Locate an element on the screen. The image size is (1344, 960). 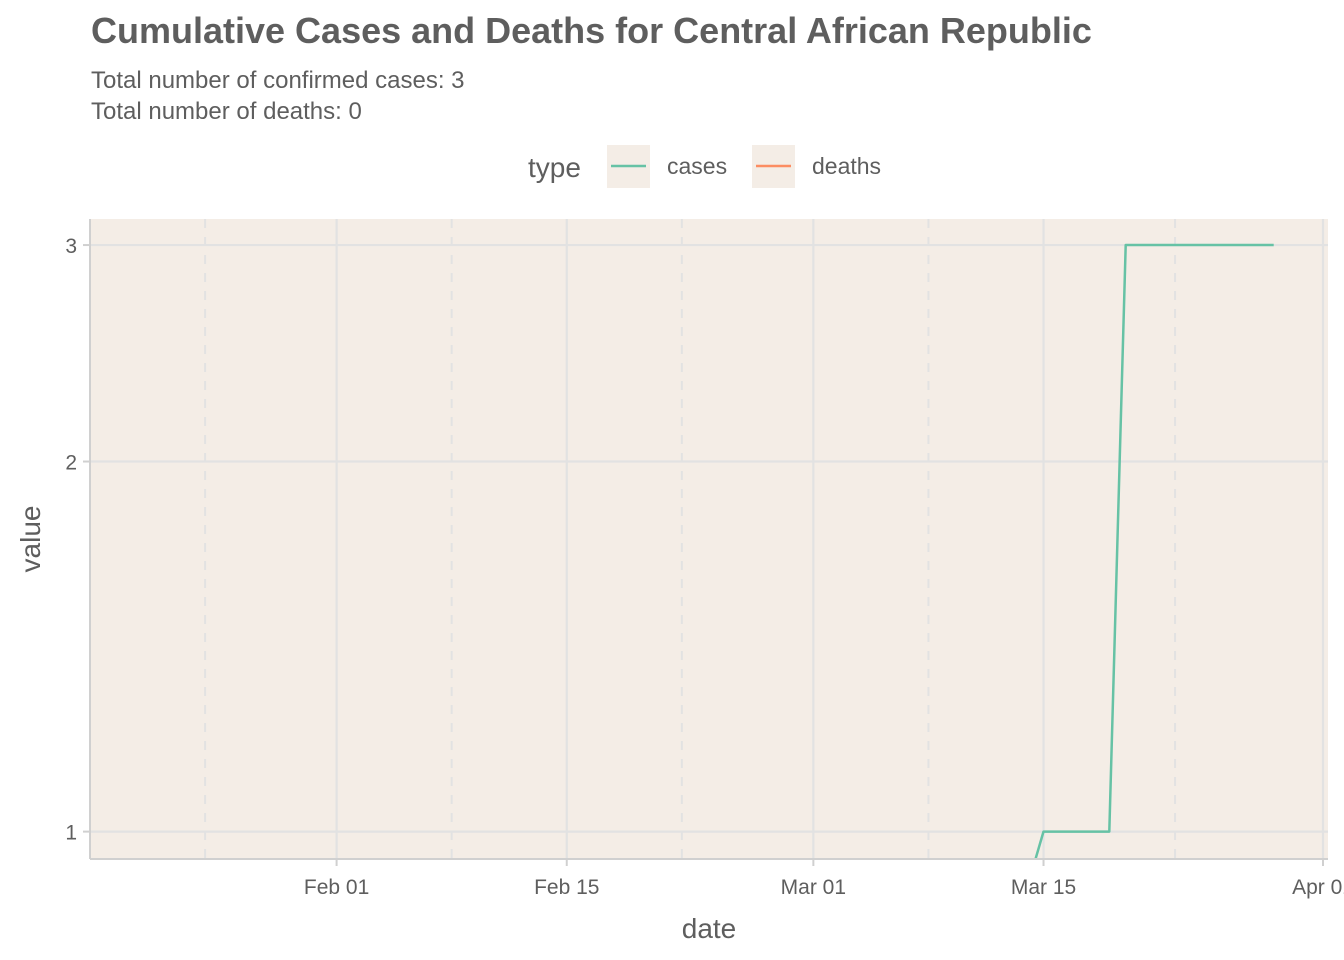
chart-subtitle-deaths: Total number of deaths: 0 is located at coordinates (226, 111).